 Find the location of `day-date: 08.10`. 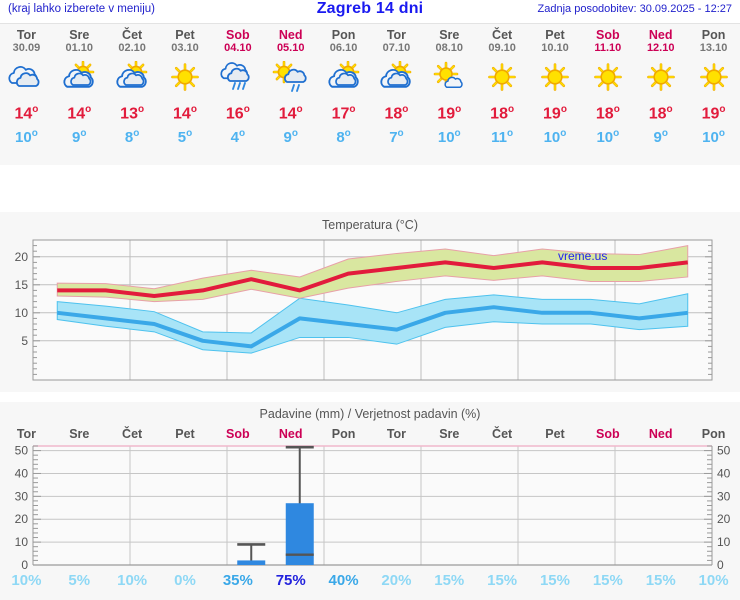

day-date: 08.10 is located at coordinates (449, 48).